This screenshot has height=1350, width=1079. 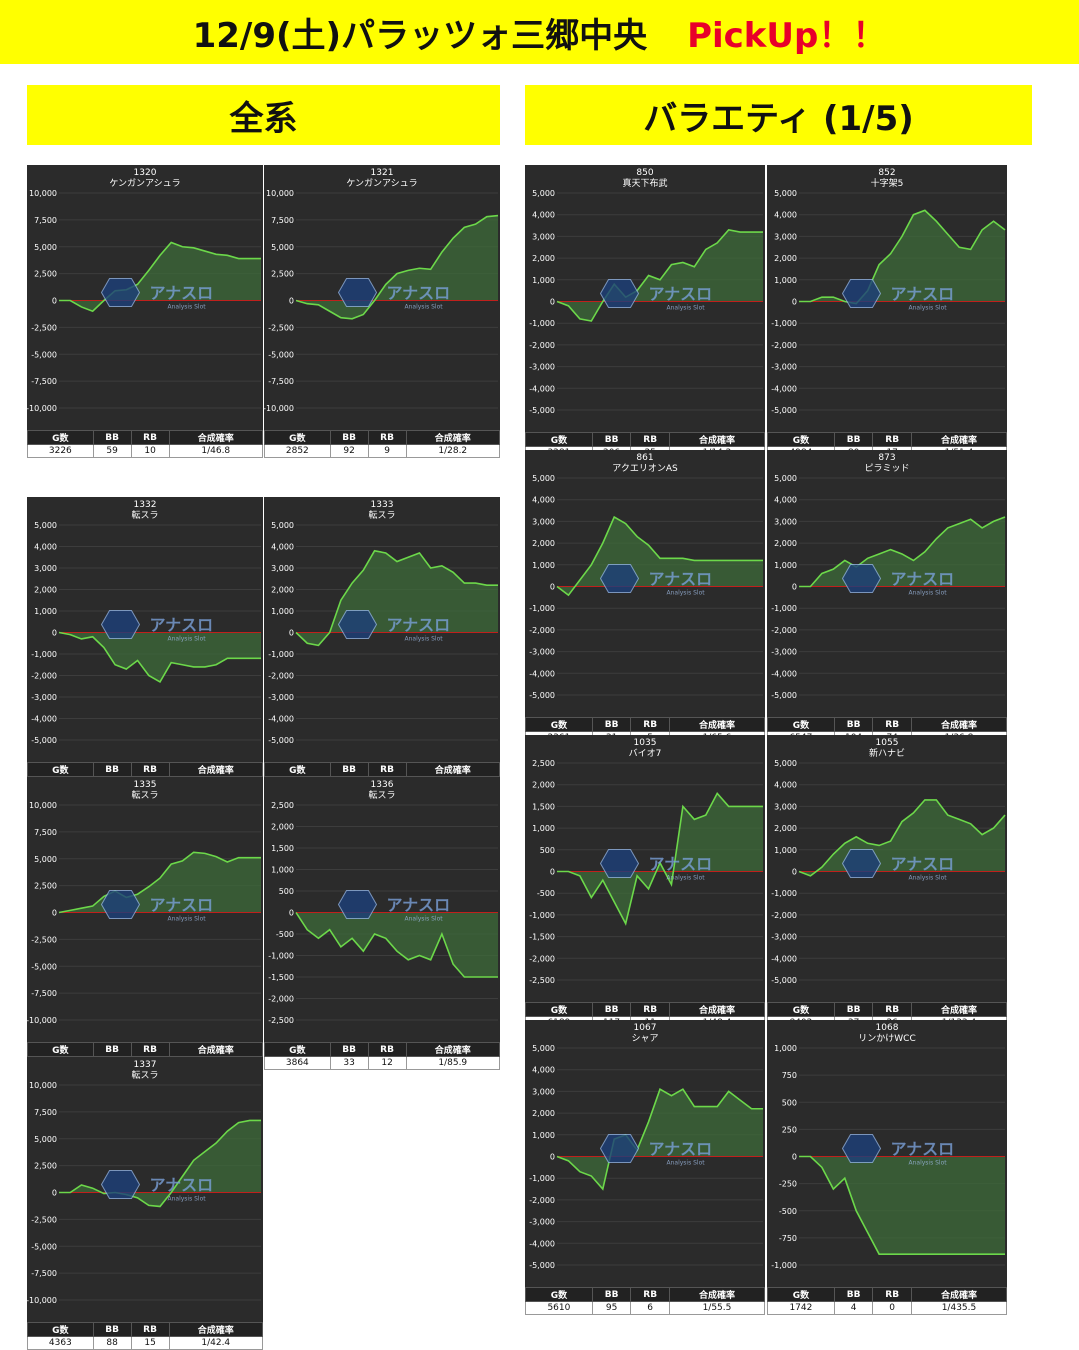 What do you see at coordinates (381, 515) in the screenshot?
I see `machine-name: 転スラ` at bounding box center [381, 515].